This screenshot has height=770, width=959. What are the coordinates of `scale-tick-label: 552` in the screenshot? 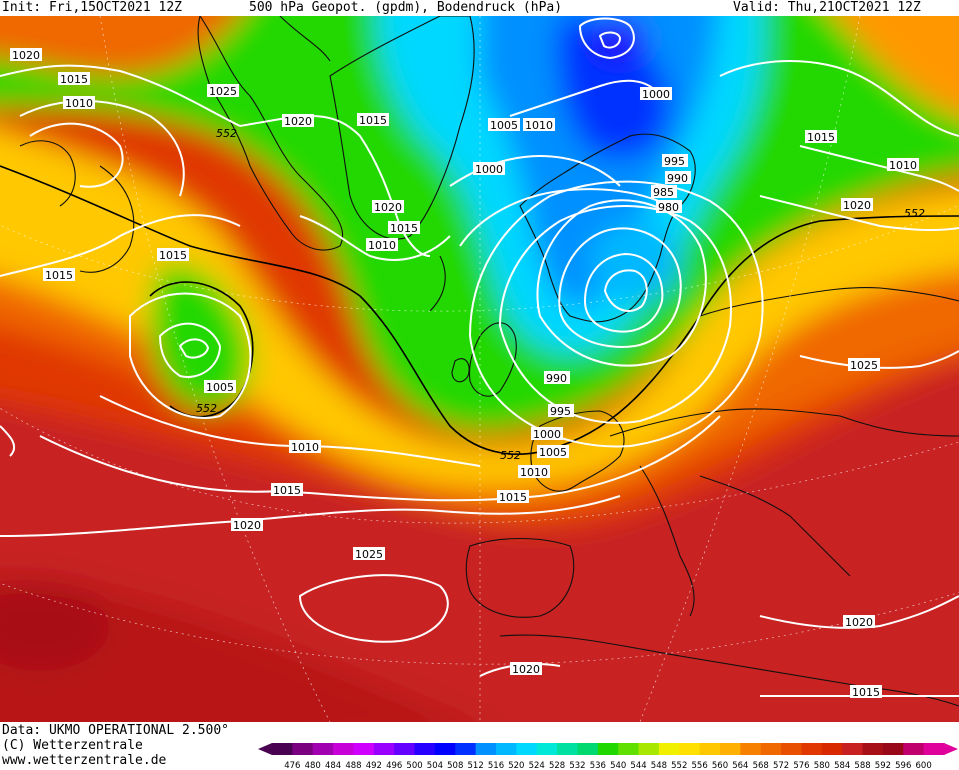 It's located at (679, 765).